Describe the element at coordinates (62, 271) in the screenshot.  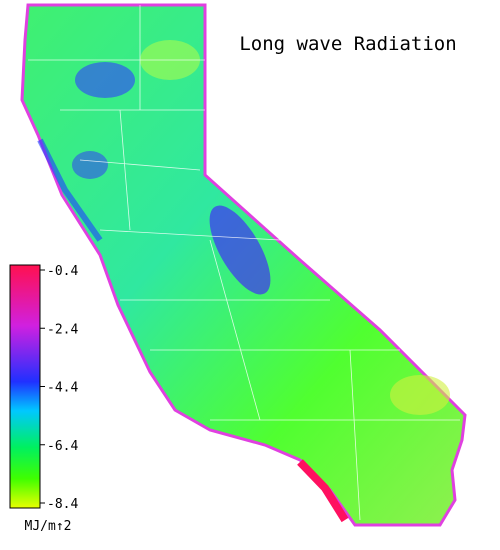
I see `colorbar-tick-label: -0.4` at that location.